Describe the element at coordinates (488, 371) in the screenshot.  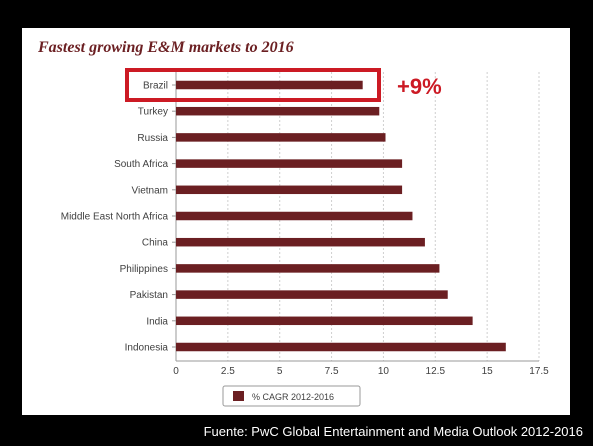
I see `x-tick-label: 15` at that location.